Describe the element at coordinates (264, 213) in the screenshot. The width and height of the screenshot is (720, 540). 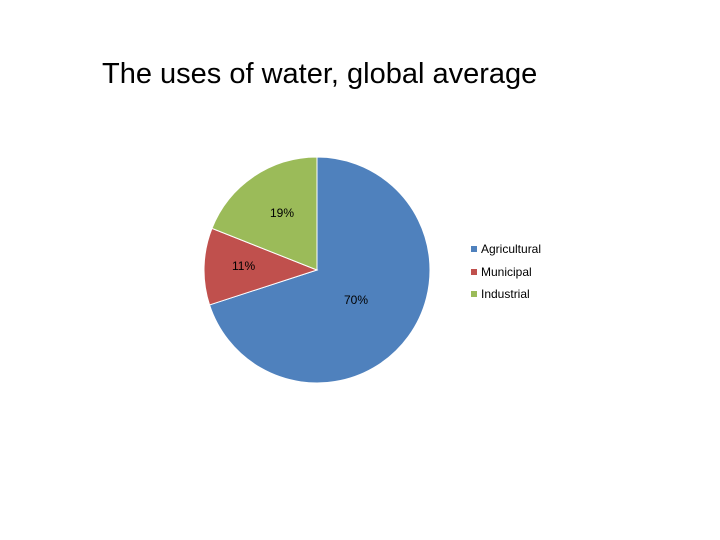
I see `pie-slice-industrial` at that location.